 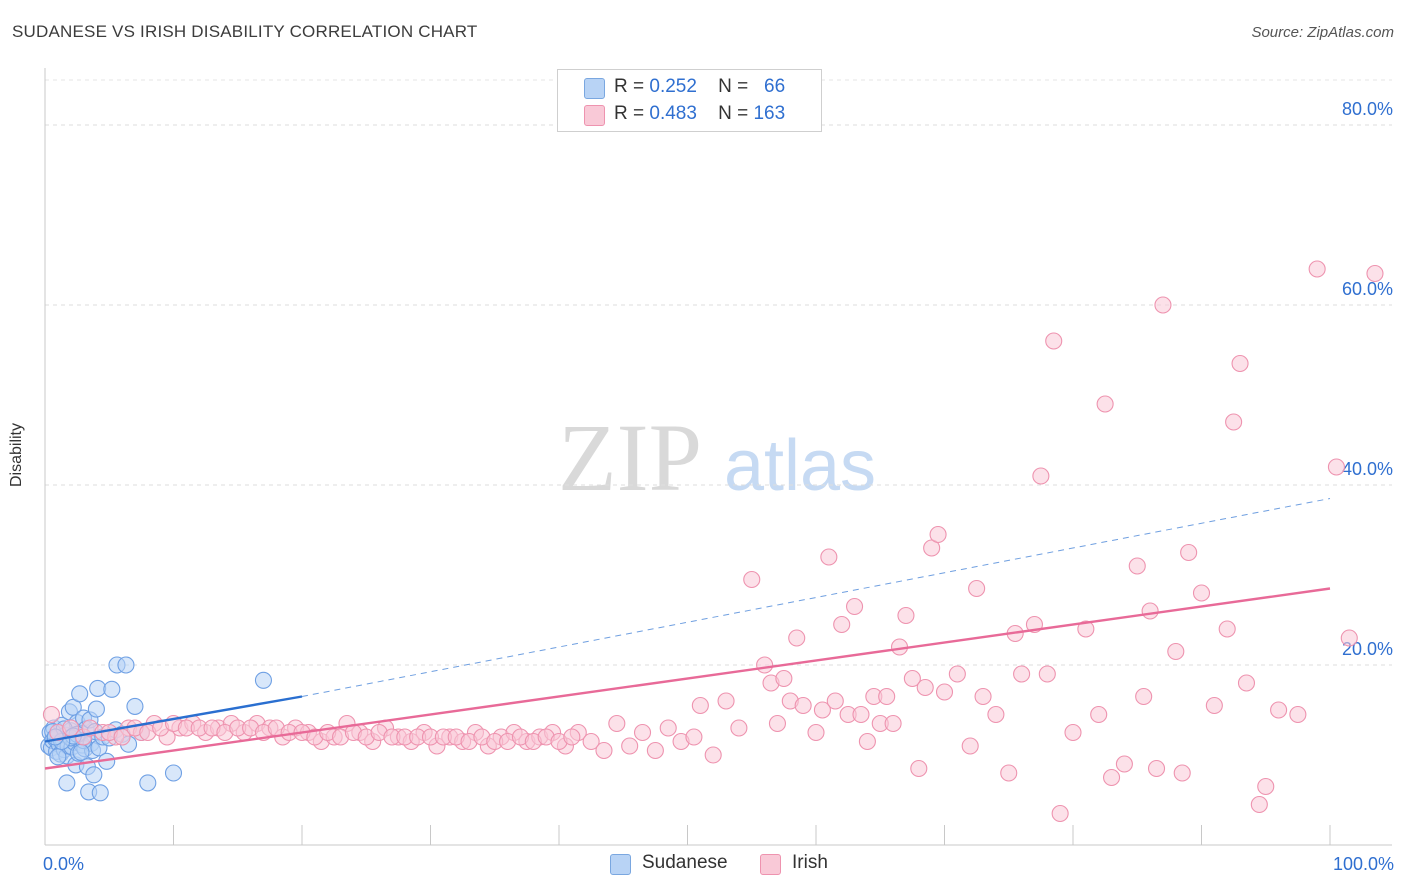 I want to click on trend-line-sudanese, so click(x=173, y=719).